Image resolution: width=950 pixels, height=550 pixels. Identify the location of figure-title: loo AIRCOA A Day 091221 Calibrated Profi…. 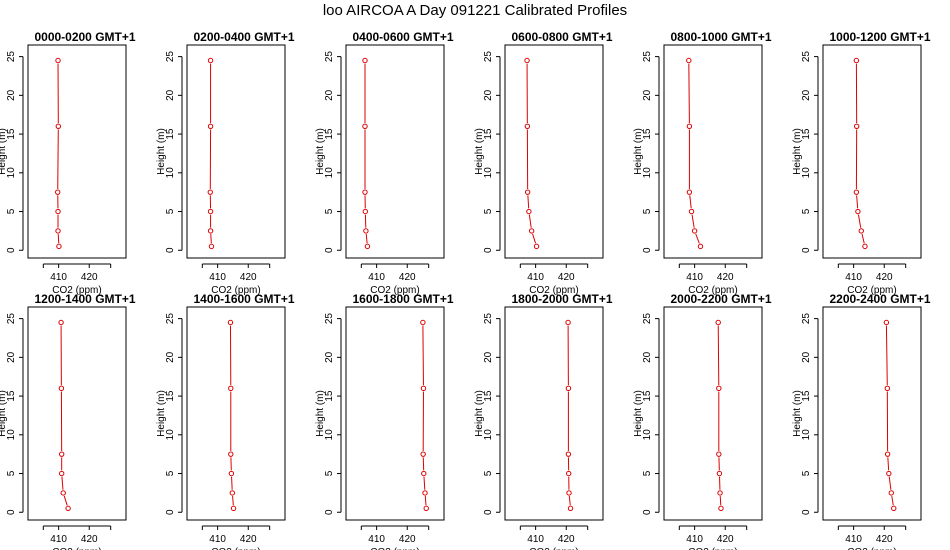
(475, 10).